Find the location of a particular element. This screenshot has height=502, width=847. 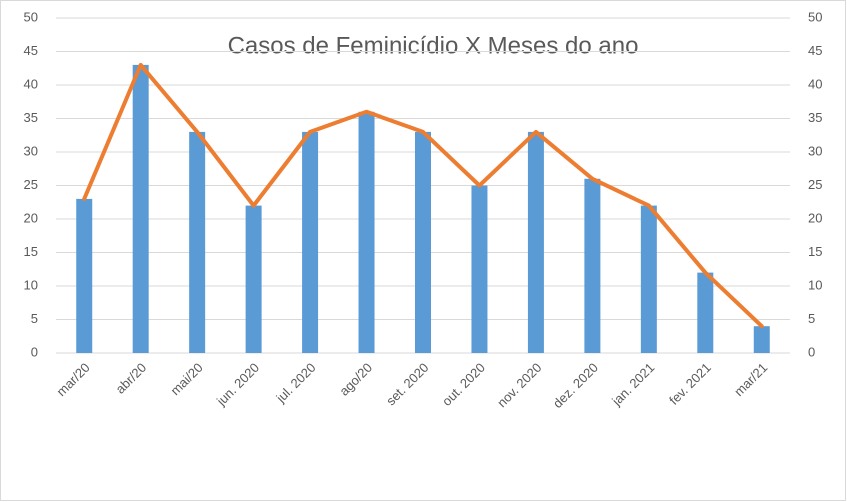

y-tick-label: 0 is located at coordinates (34, 351).